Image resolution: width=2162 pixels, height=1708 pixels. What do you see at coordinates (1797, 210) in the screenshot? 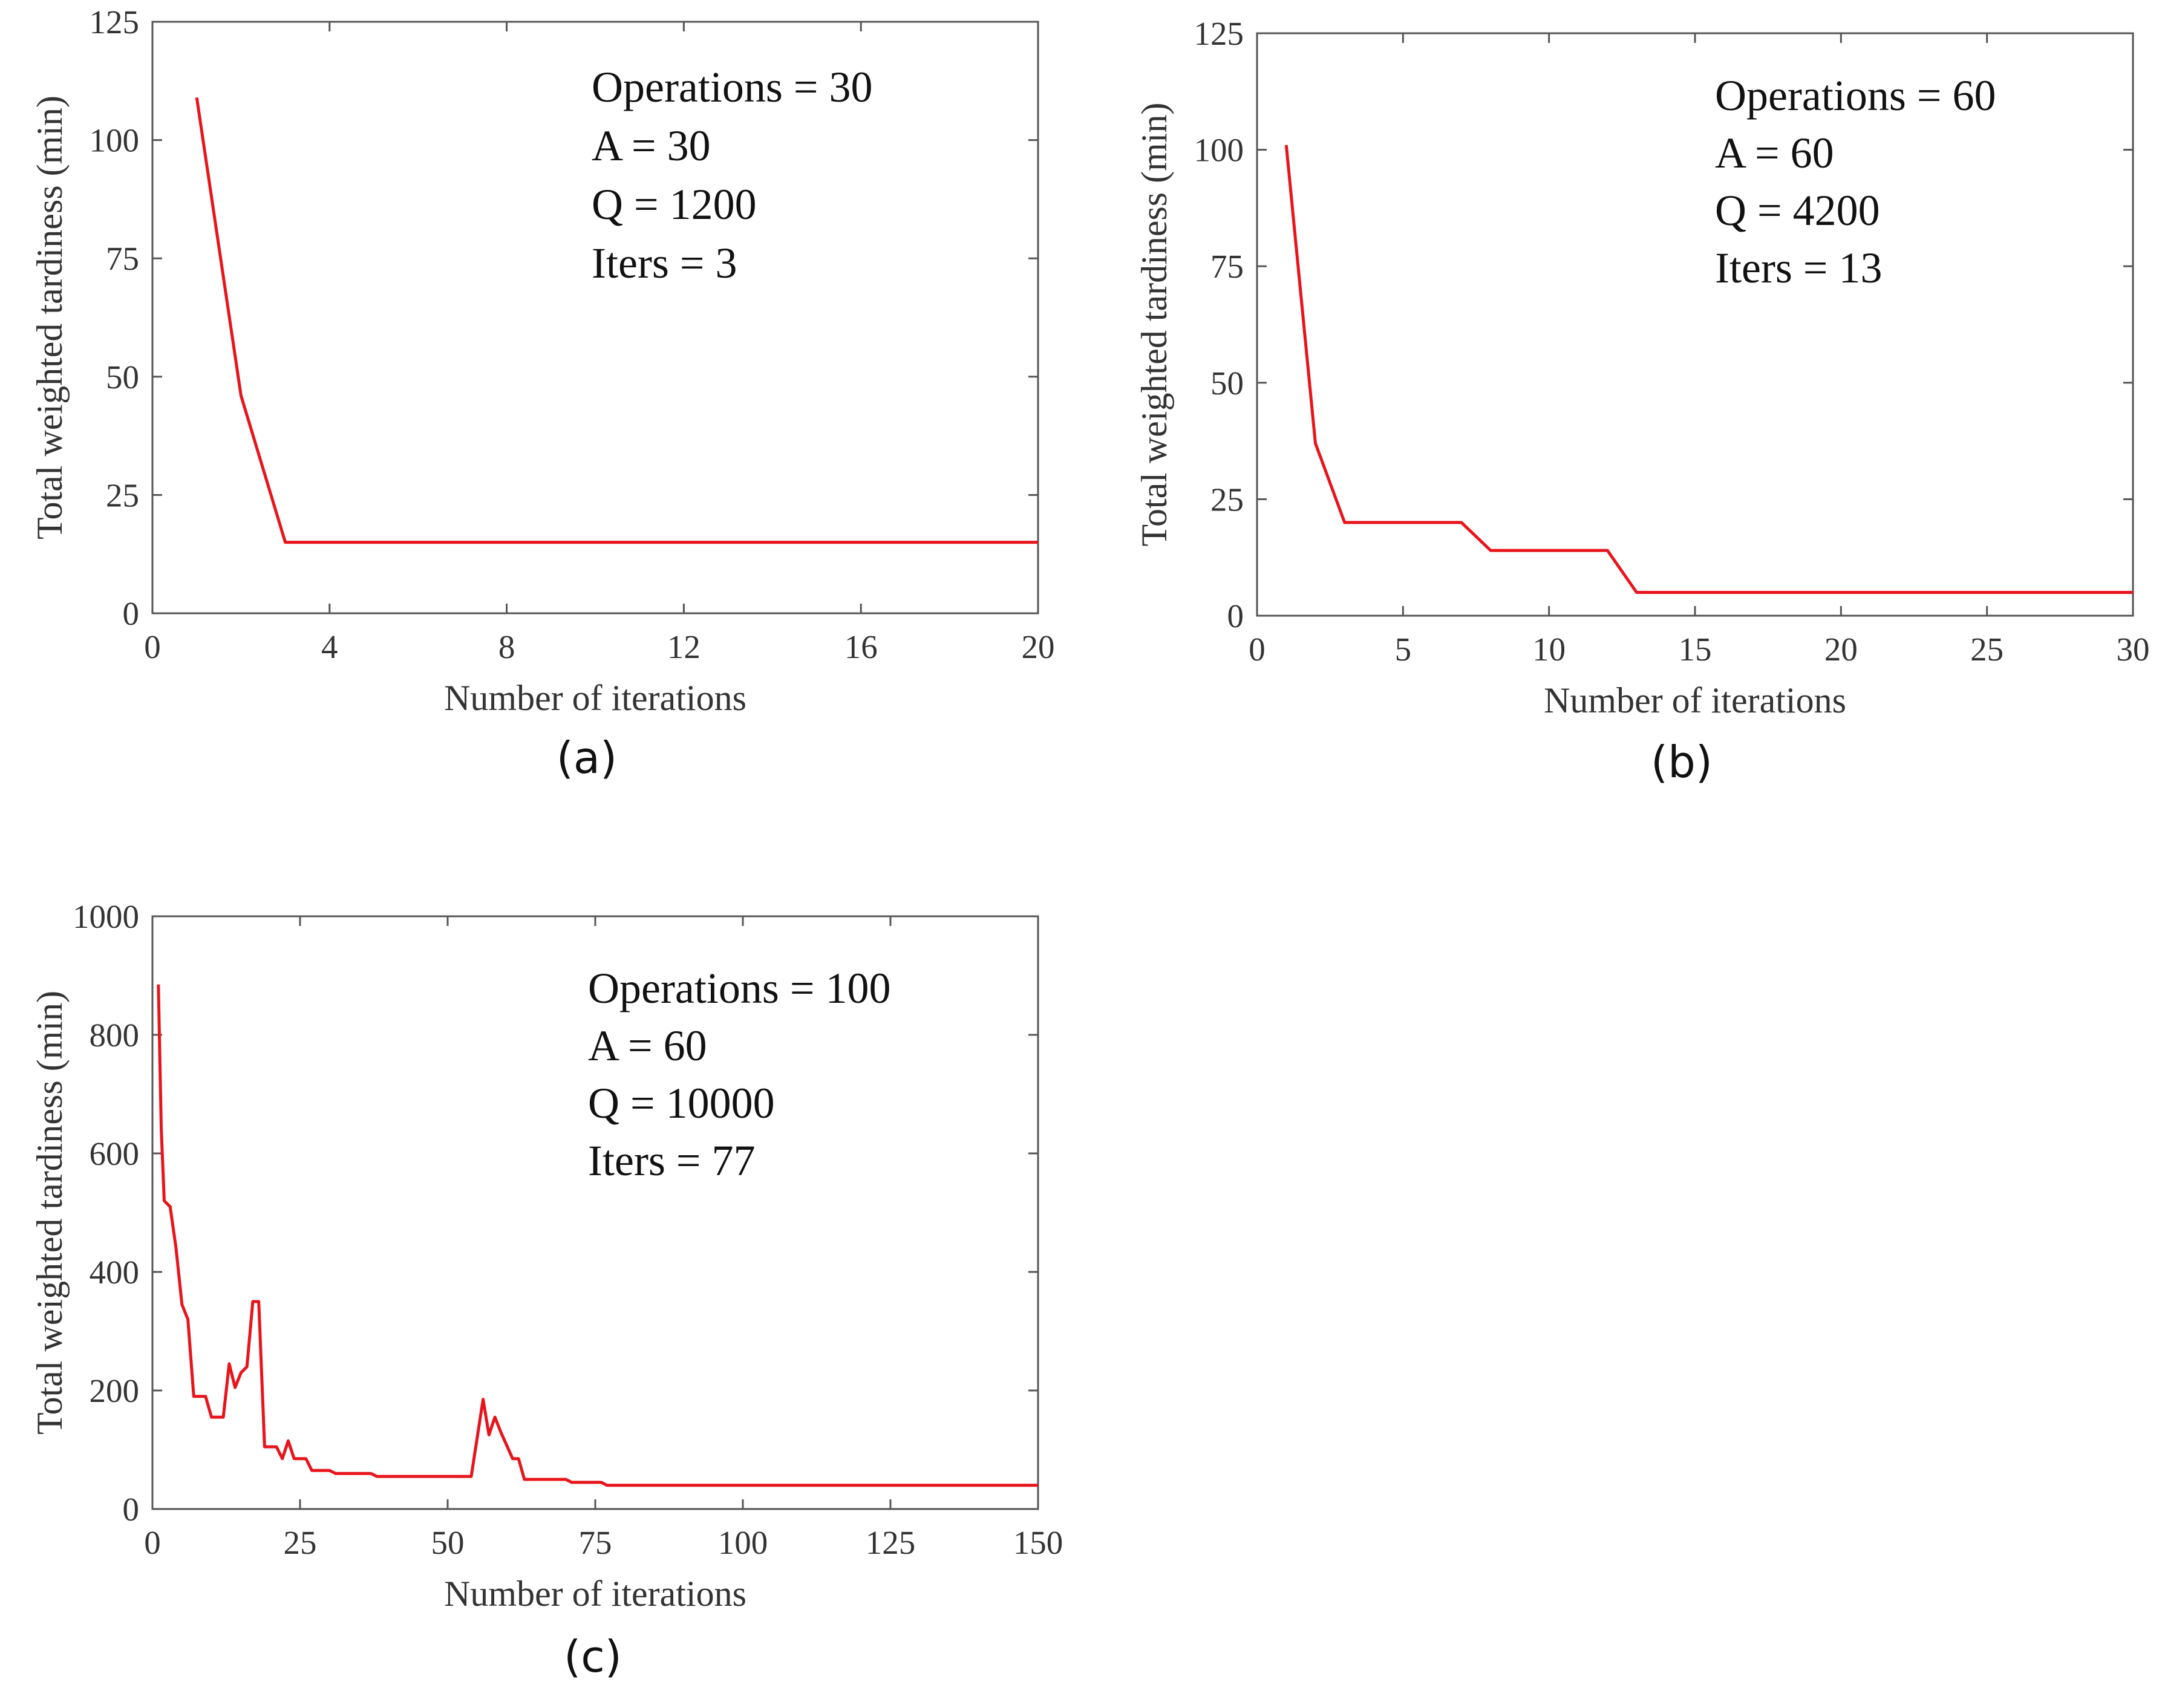
I see `annotation-line: Q = 4200` at bounding box center [1797, 210].